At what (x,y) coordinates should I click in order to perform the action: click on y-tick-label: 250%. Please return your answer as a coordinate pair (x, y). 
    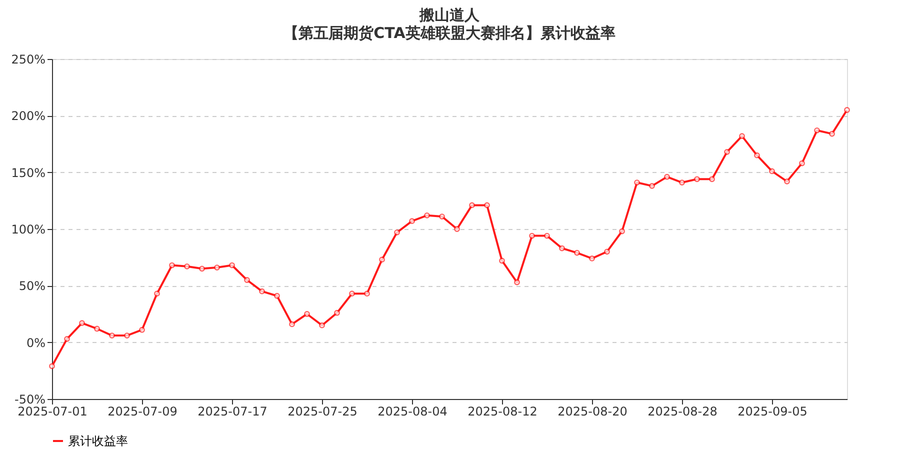
    Looking at the image, I should click on (28, 59).